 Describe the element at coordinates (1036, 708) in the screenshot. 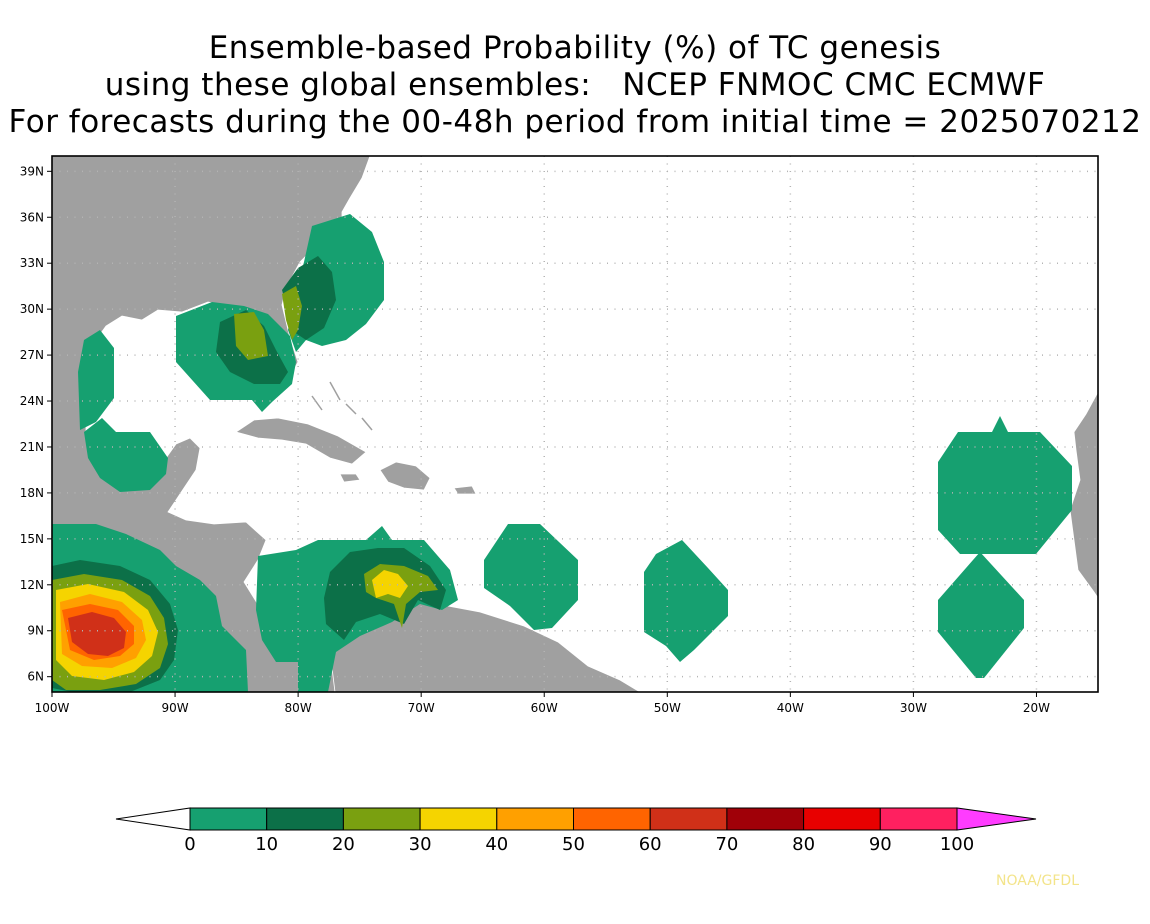

I see `lon-label: 20W` at that location.